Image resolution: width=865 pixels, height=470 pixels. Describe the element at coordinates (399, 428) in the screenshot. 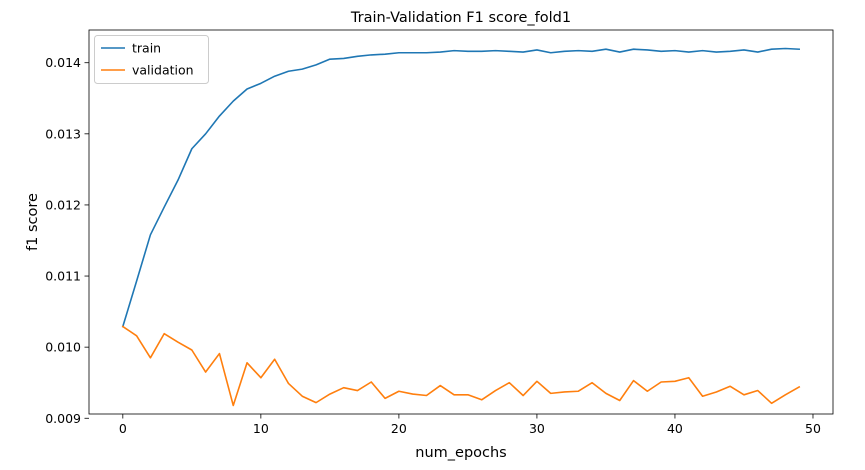

I see `x-tick-label: 20` at that location.